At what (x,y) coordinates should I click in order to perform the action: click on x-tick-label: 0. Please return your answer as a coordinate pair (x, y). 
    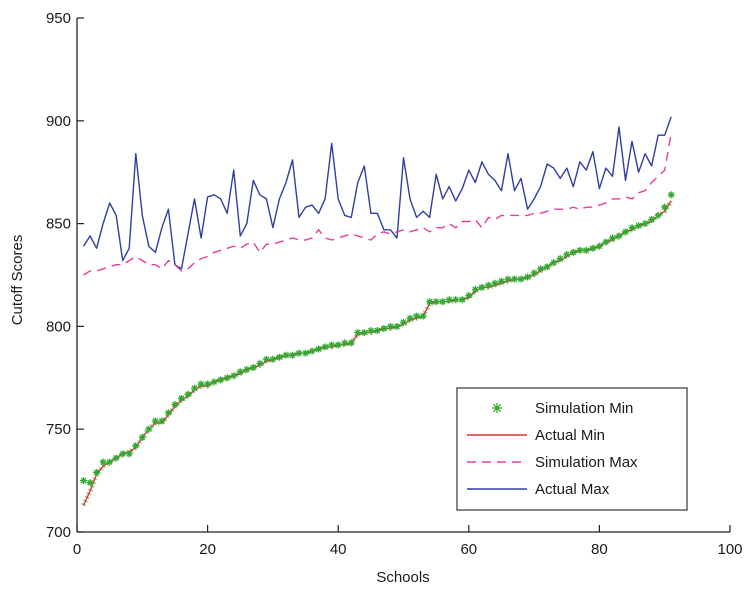
    Looking at the image, I should click on (77, 549).